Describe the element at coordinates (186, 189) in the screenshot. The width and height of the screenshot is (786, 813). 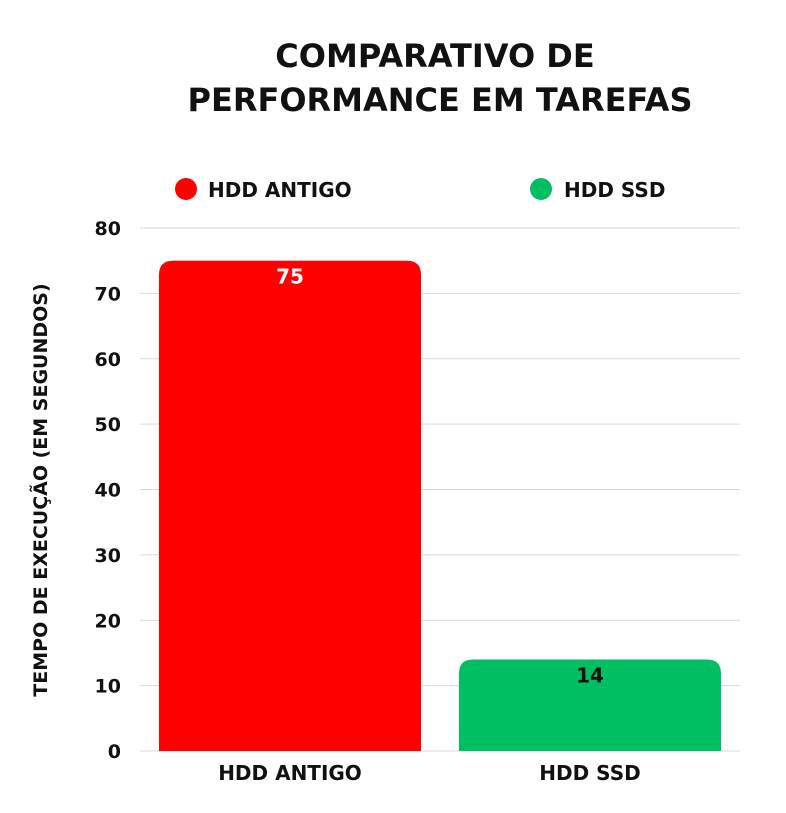
I see `legend-swatch-hdd-antigo` at that location.